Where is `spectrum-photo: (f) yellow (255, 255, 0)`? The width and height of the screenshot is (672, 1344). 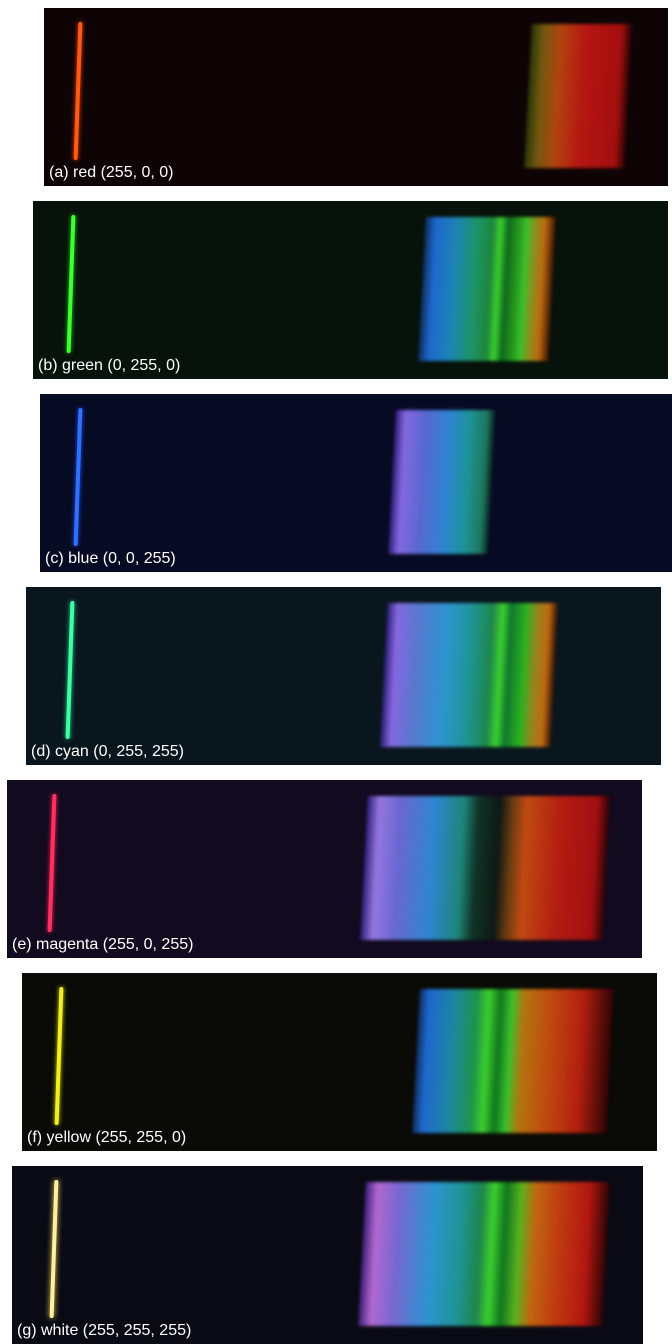 spectrum-photo: (f) yellow (255, 255, 0) is located at coordinates (339, 1062).